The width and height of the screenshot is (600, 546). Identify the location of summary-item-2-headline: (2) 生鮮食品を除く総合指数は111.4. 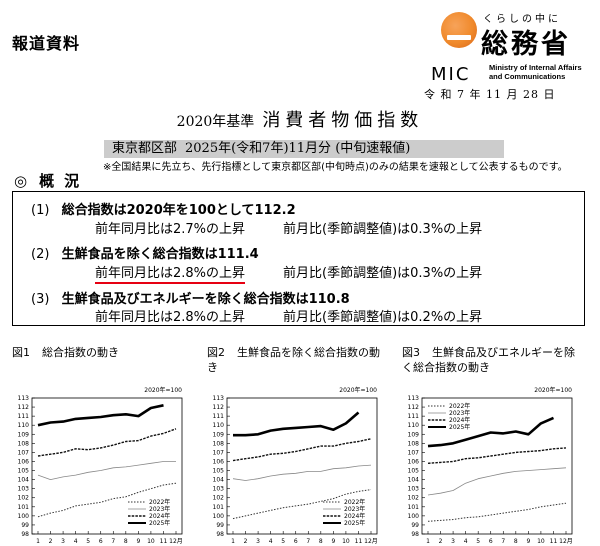
(145, 252).